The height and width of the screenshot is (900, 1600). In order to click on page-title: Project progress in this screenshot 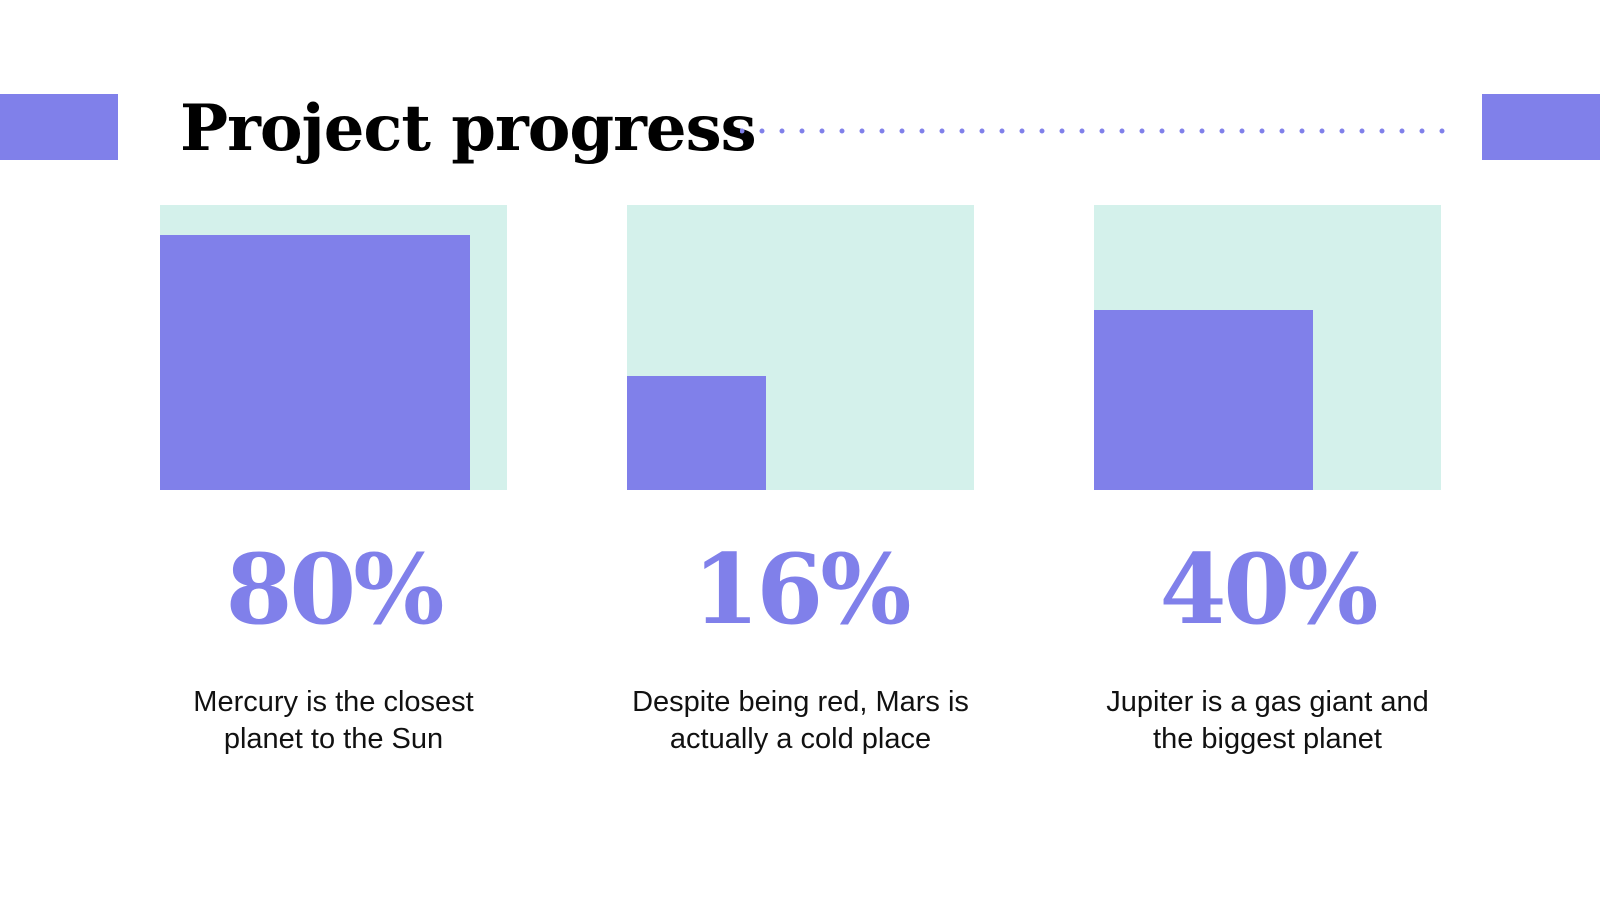, I will do `click(468, 128)`.